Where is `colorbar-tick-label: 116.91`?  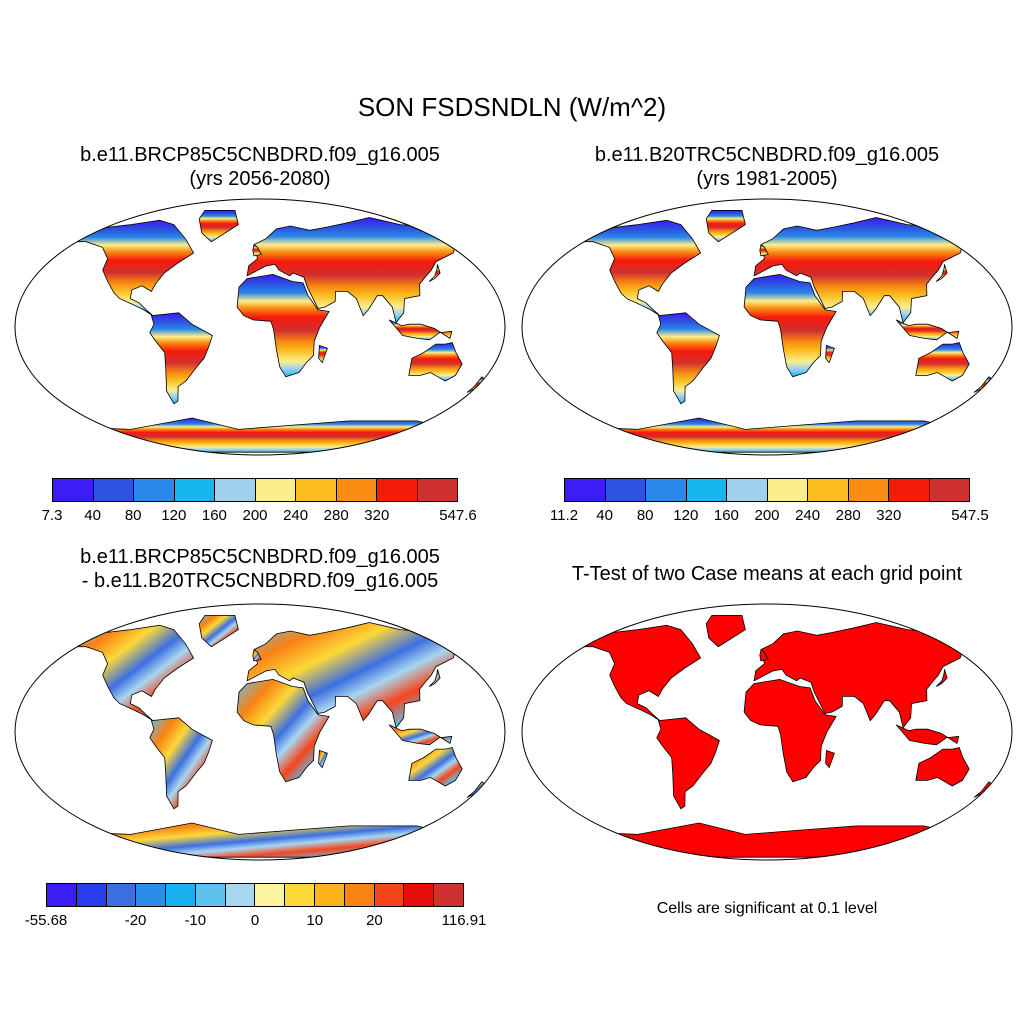 colorbar-tick-label: 116.91 is located at coordinates (464, 920).